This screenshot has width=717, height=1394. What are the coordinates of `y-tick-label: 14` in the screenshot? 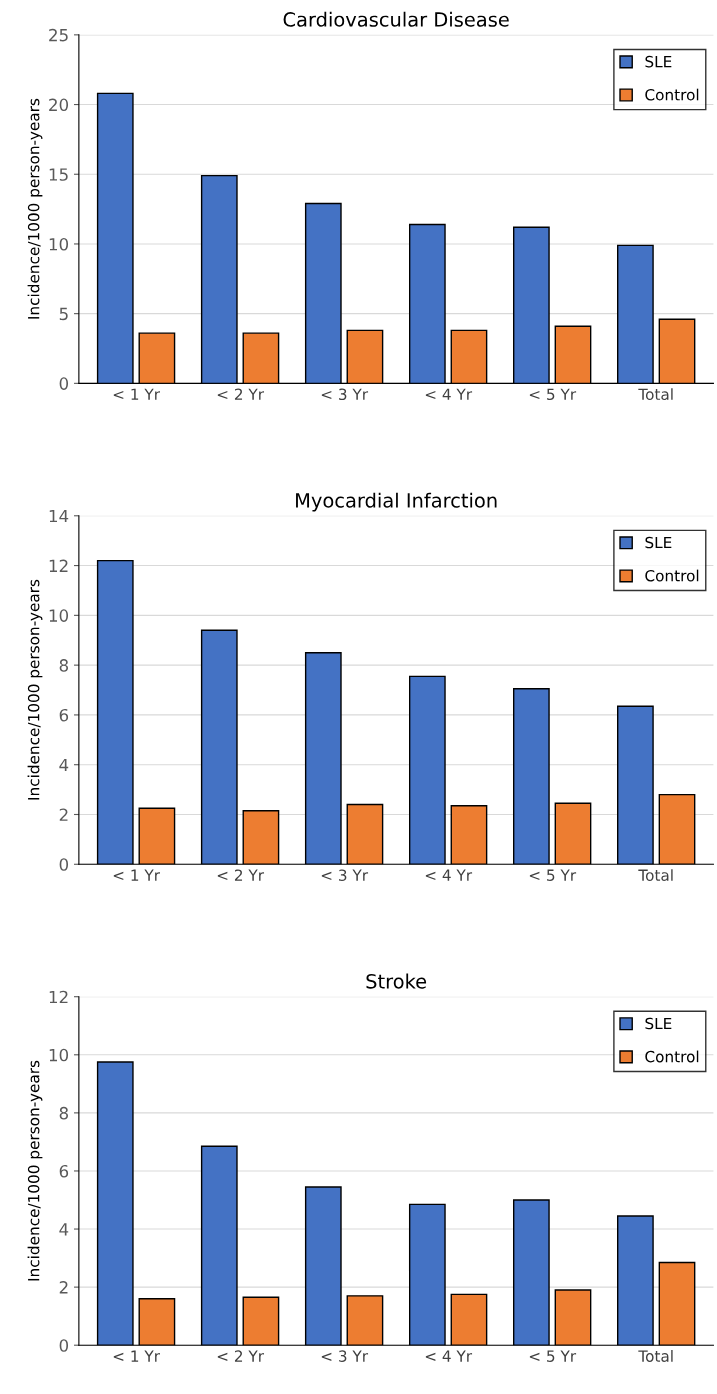 It's located at (59, 516).